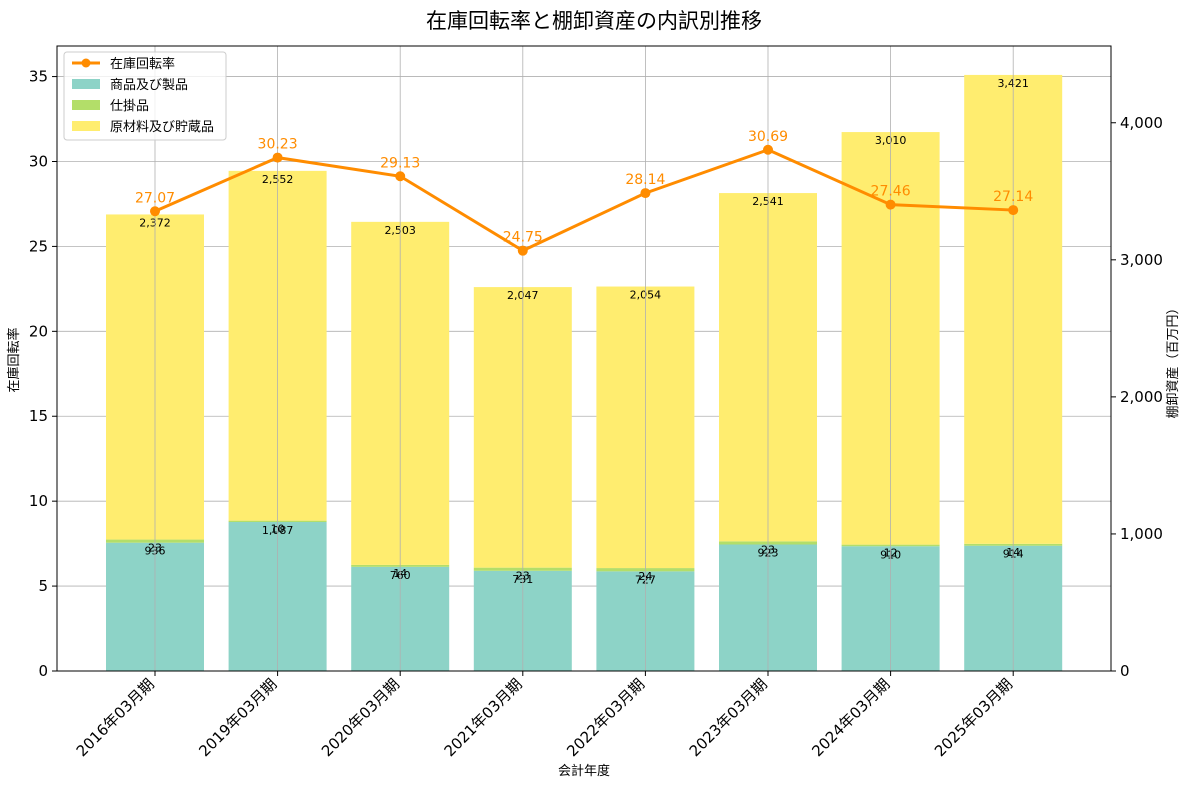  What do you see at coordinates (162, 127) in the screenshot?
I see `legend-label-materials: 原材料及び貯蔵品` at bounding box center [162, 127].